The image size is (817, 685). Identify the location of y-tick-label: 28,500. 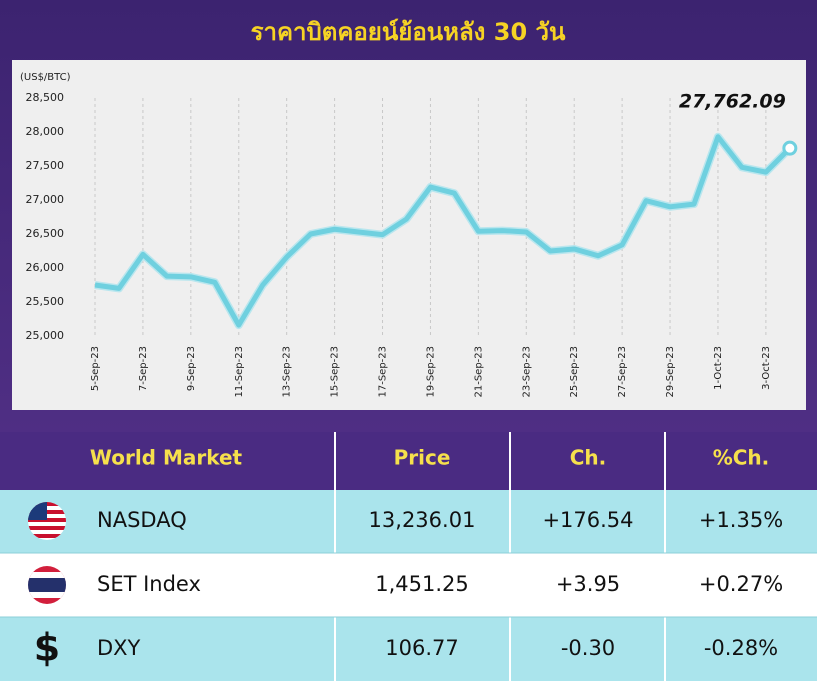
(45, 97).